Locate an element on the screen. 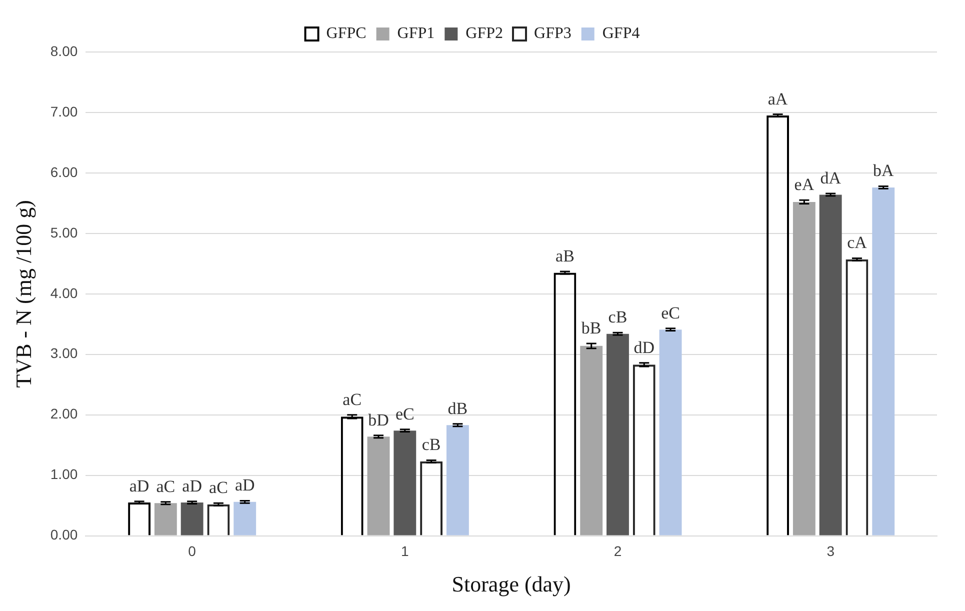 Image resolution: width=965 pixels, height=611 pixels. y-tick-label: 6.00 is located at coordinates (64, 172).